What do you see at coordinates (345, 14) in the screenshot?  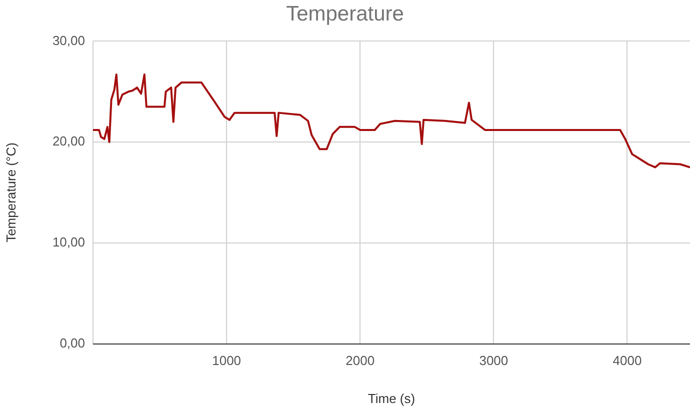 I see `chart-title: Temperature` at bounding box center [345, 14].